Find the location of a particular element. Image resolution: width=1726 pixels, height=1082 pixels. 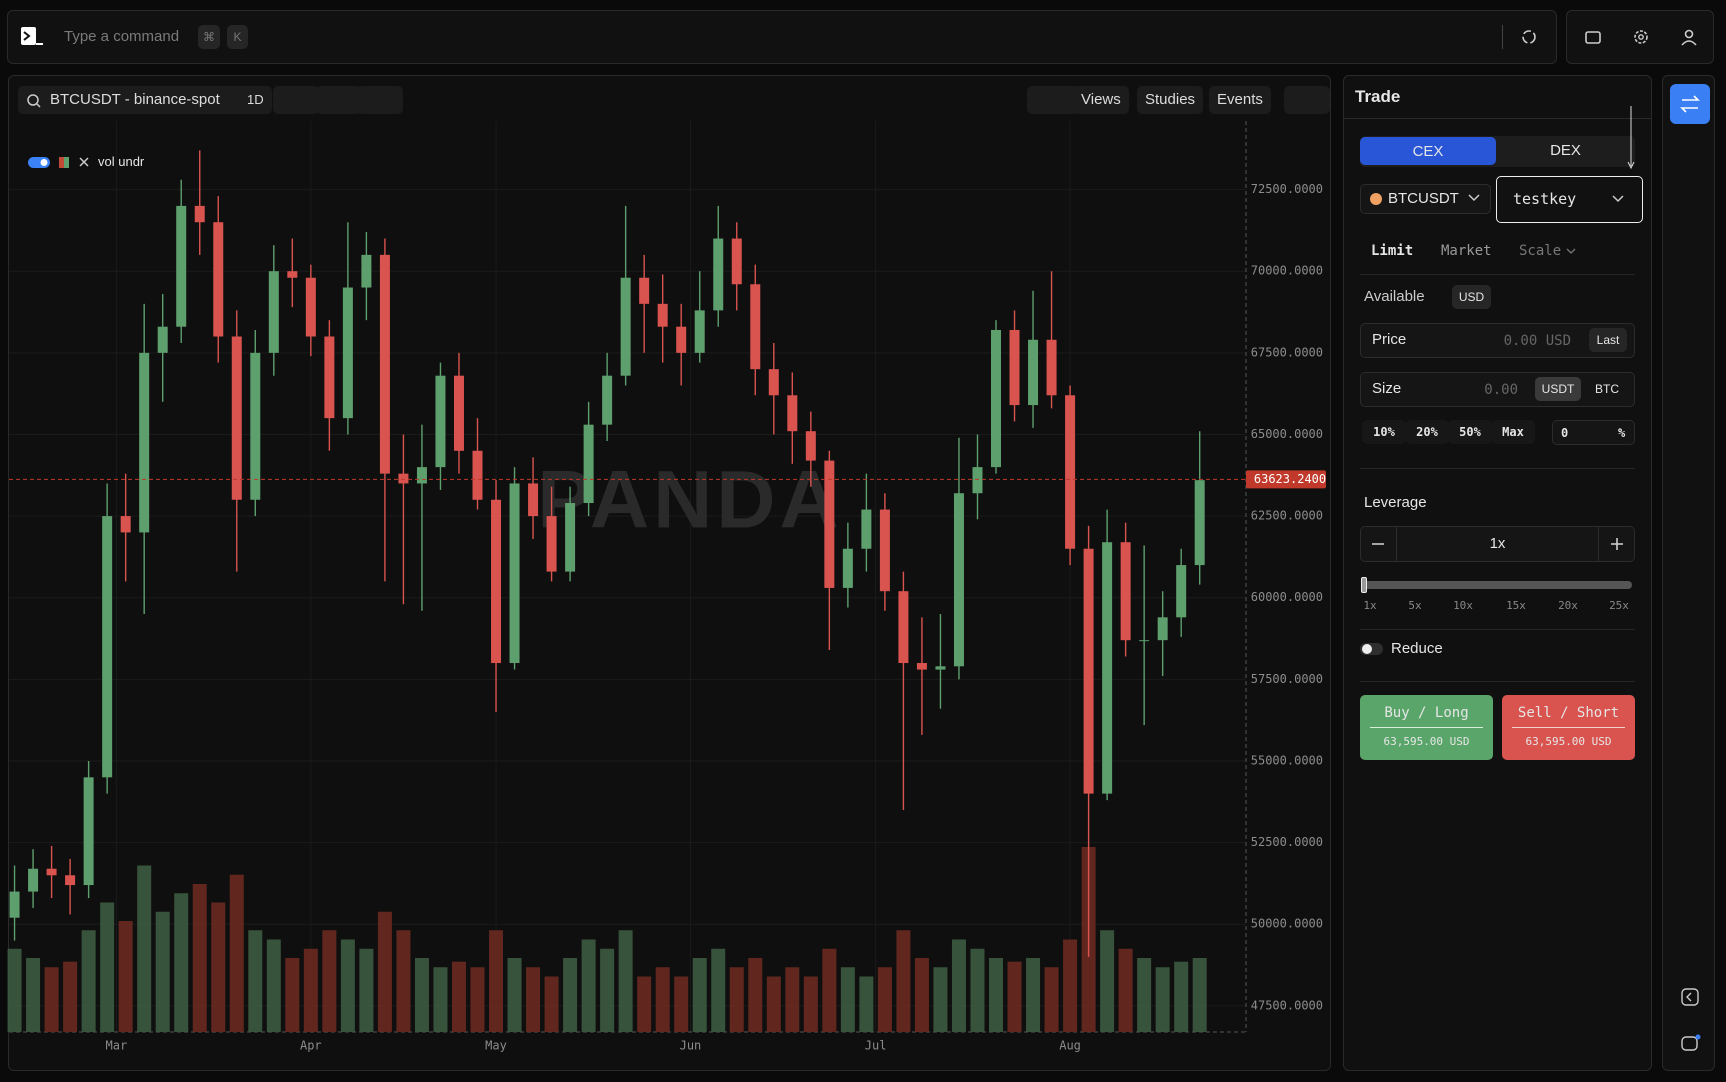

venue-tab: CEX is located at coordinates (1428, 151).